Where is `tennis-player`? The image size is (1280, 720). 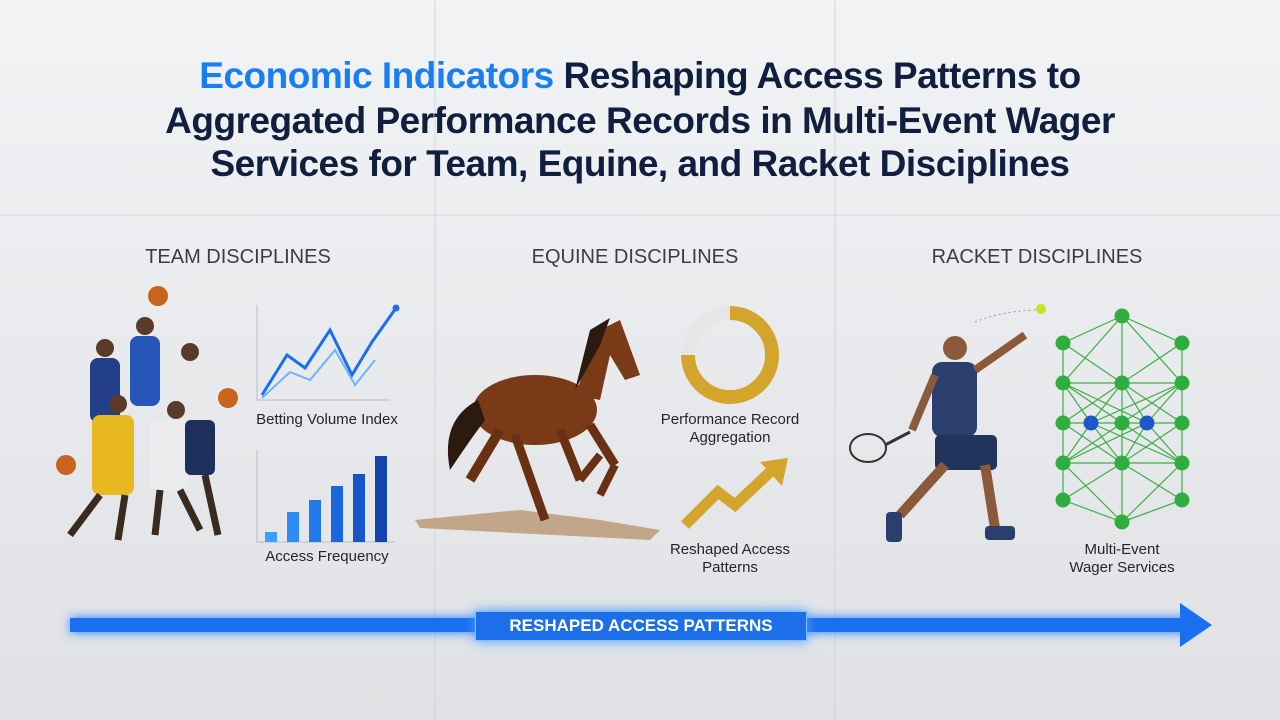
tennis-player is located at coordinates (947, 423).